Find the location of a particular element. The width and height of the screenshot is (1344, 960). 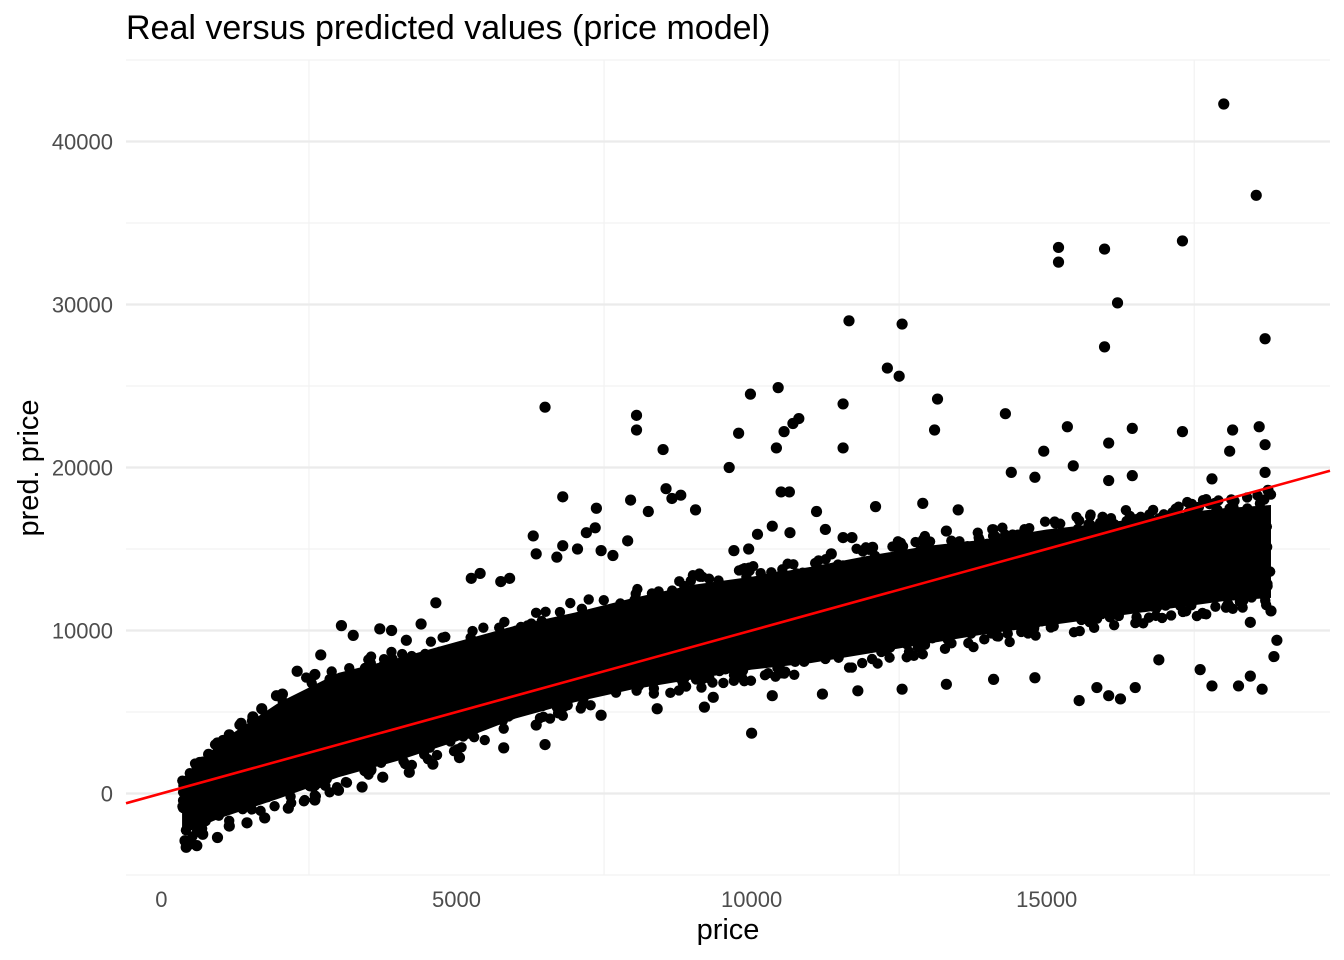

y-axis-title: pred. price is located at coordinates (29, 467).